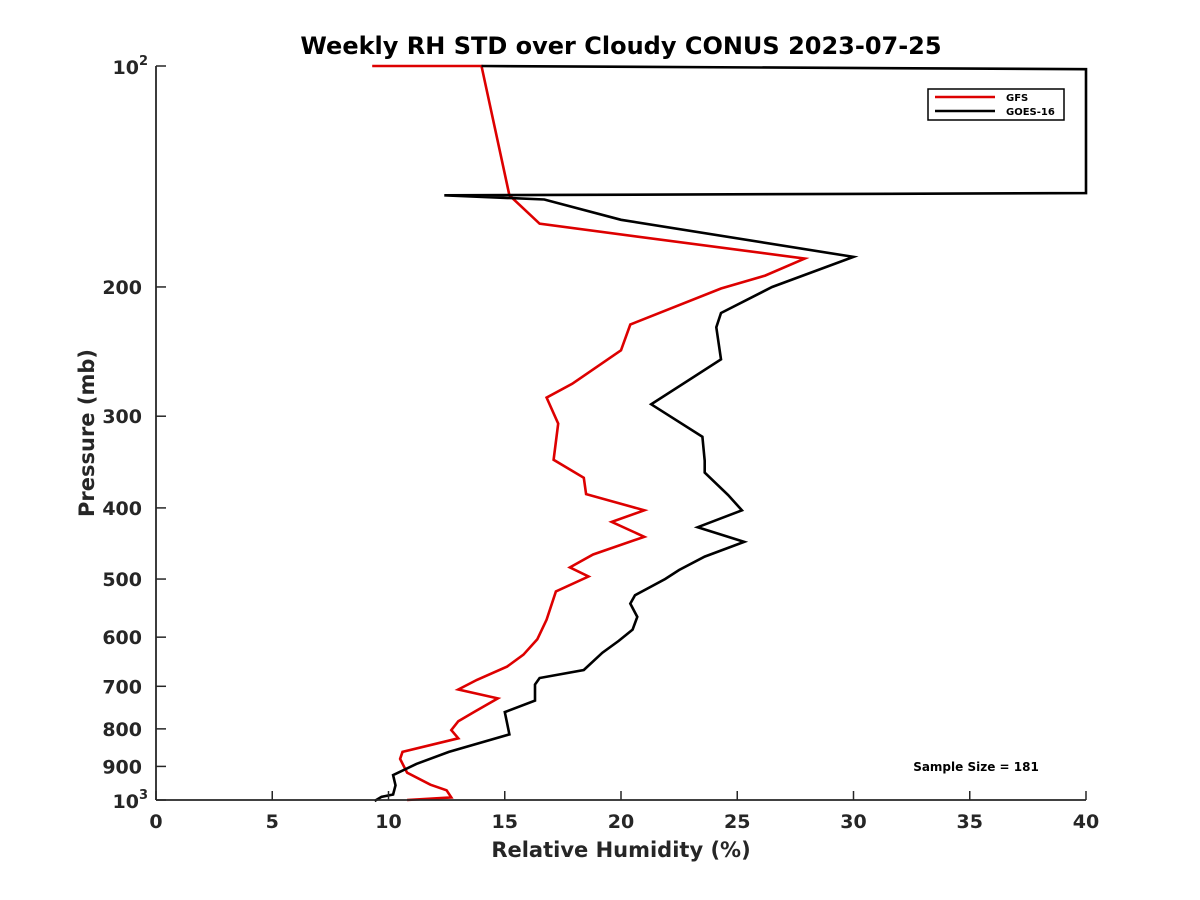 This screenshot has height=900, width=1200. I want to click on x-tick-label: 30, so click(853, 822).